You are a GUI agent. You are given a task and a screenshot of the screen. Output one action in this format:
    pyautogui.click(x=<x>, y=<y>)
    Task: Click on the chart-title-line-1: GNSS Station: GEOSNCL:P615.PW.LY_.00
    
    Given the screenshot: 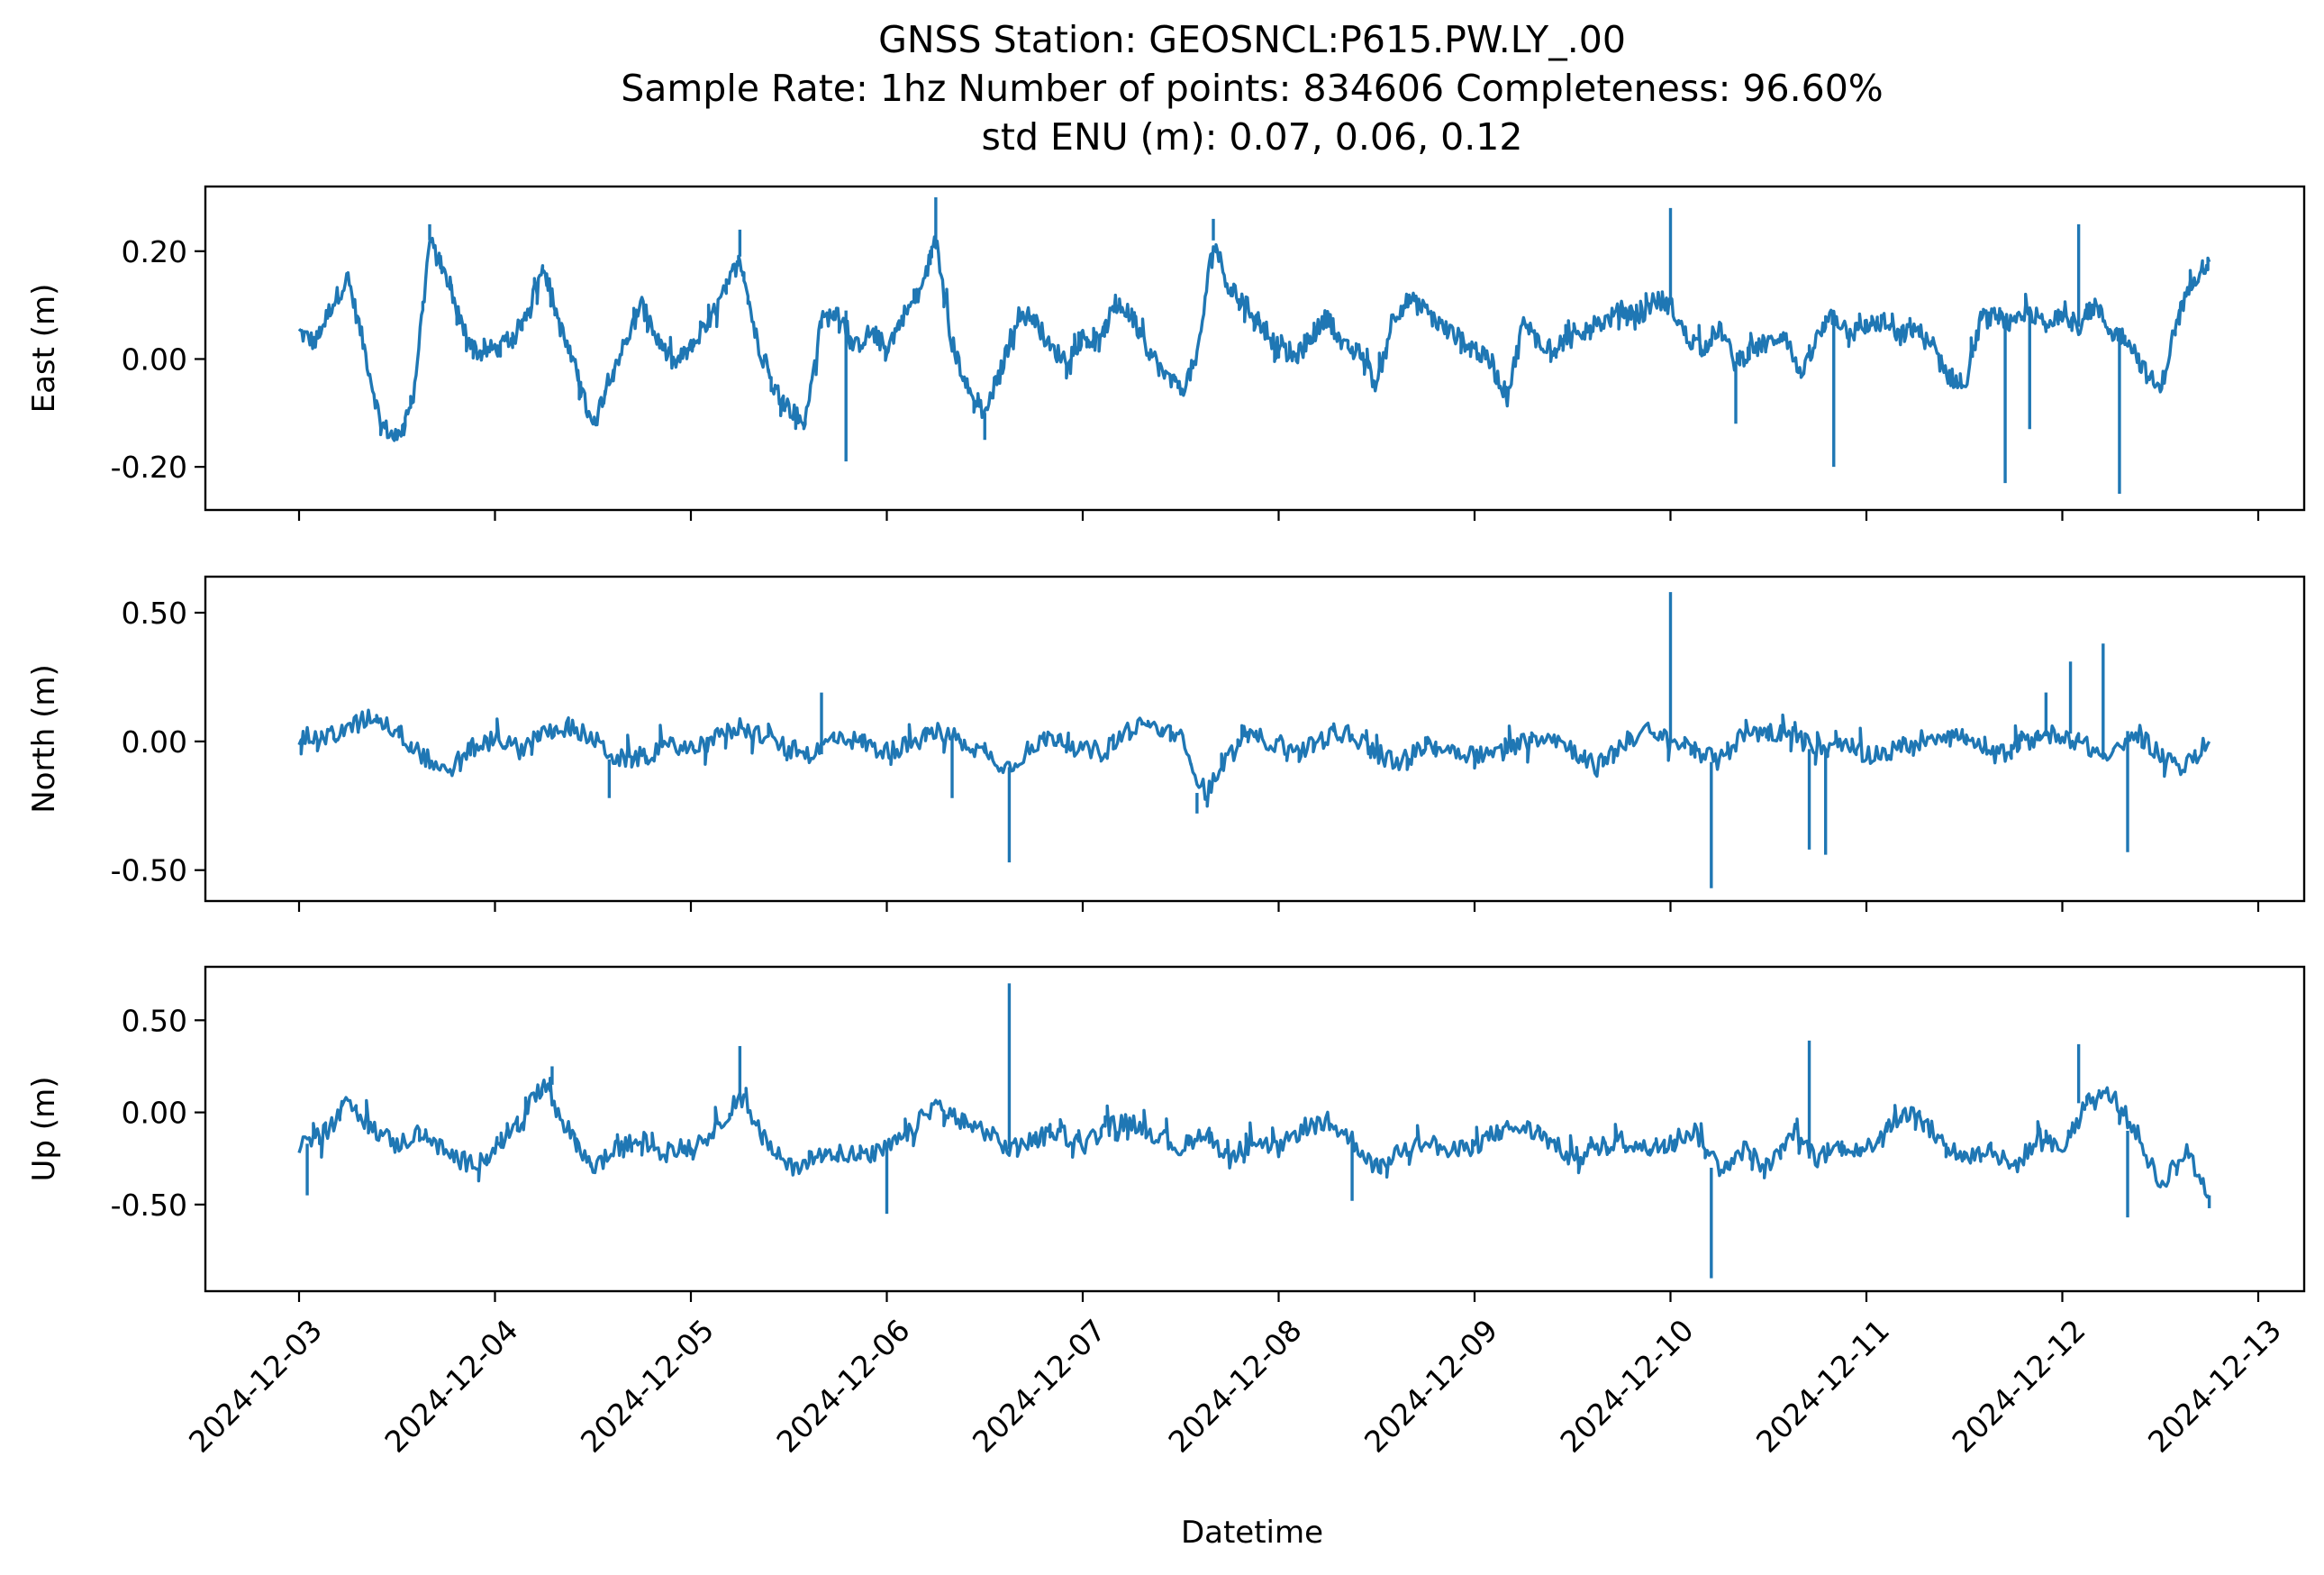 What is the action you would take?
    pyautogui.click(x=1252, y=39)
    